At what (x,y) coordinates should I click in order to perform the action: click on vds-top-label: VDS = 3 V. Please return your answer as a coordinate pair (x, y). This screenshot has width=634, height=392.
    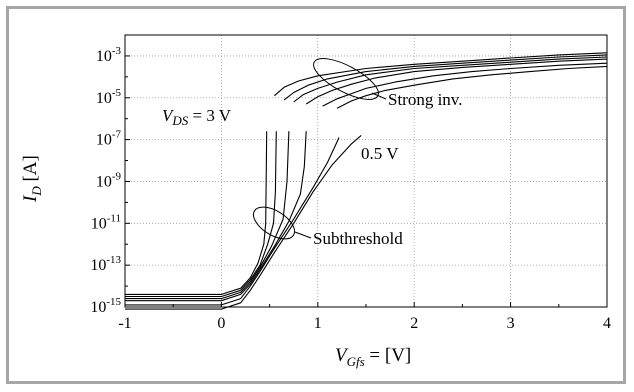
    Looking at the image, I should click on (197, 117).